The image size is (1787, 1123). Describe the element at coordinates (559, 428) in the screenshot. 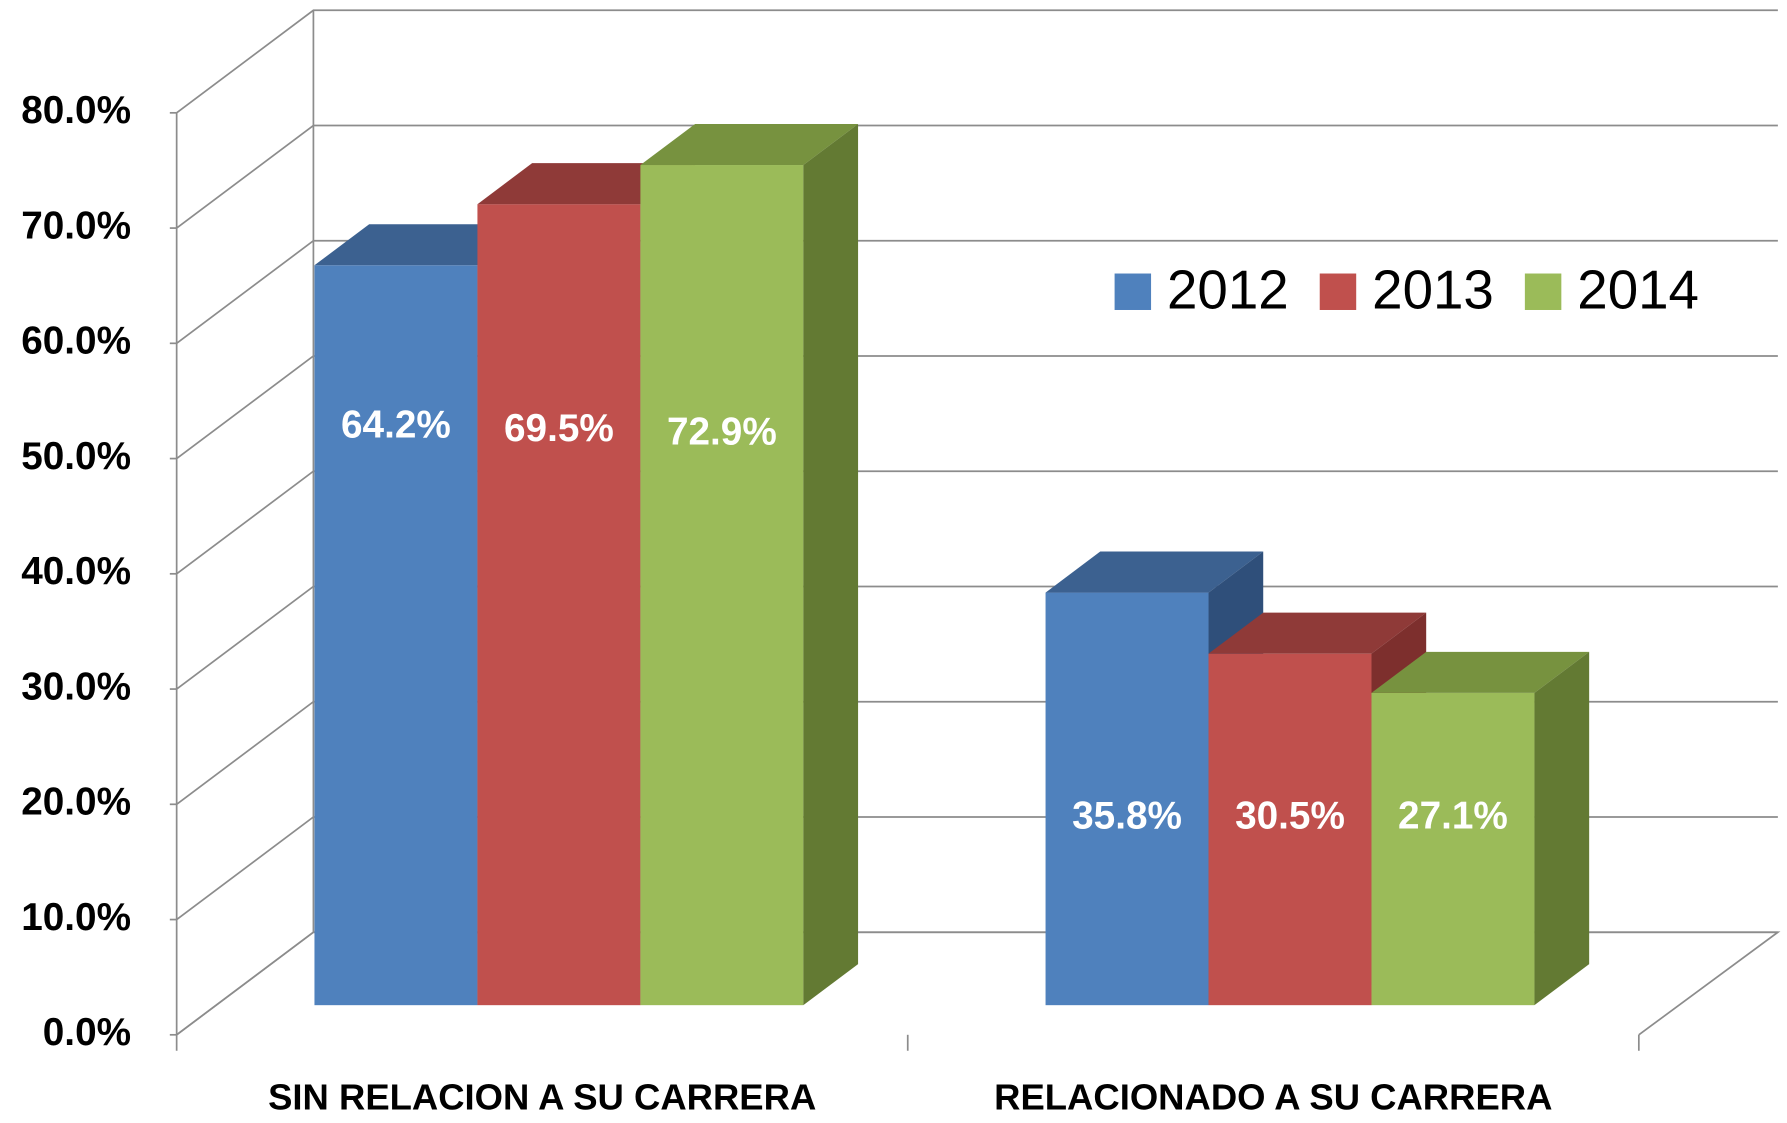

I see `value-label: 69.5%` at that location.